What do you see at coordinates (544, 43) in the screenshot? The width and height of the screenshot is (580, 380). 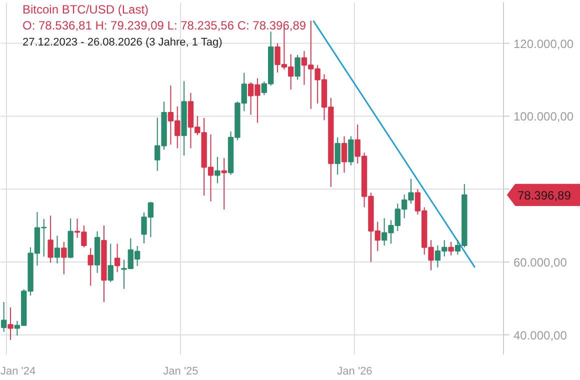 I see `y-tick-label: 120.000,00` at bounding box center [544, 43].